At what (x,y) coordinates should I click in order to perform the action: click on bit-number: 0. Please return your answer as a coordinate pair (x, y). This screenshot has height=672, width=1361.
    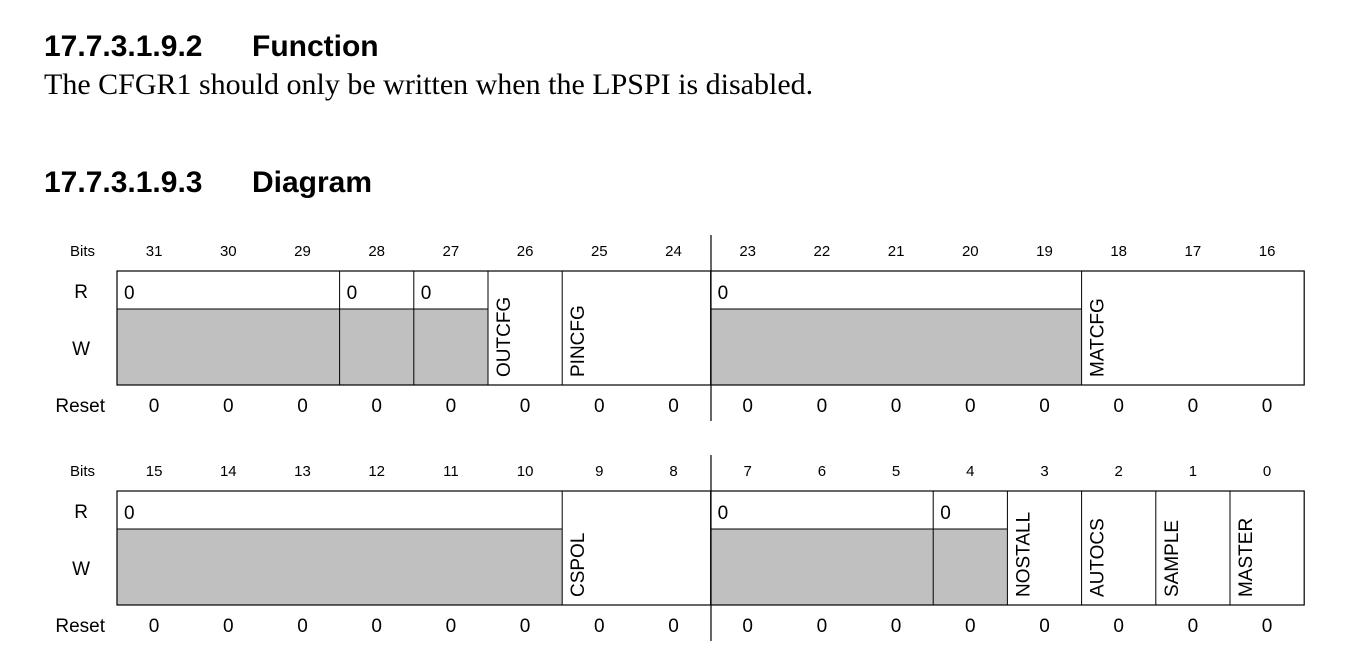
    Looking at the image, I should click on (1267, 471).